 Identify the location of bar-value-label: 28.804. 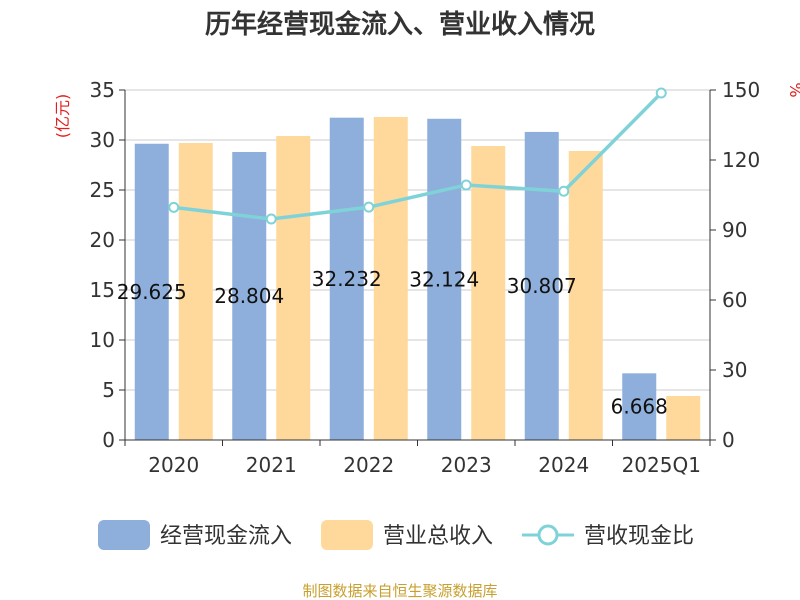
(249, 296).